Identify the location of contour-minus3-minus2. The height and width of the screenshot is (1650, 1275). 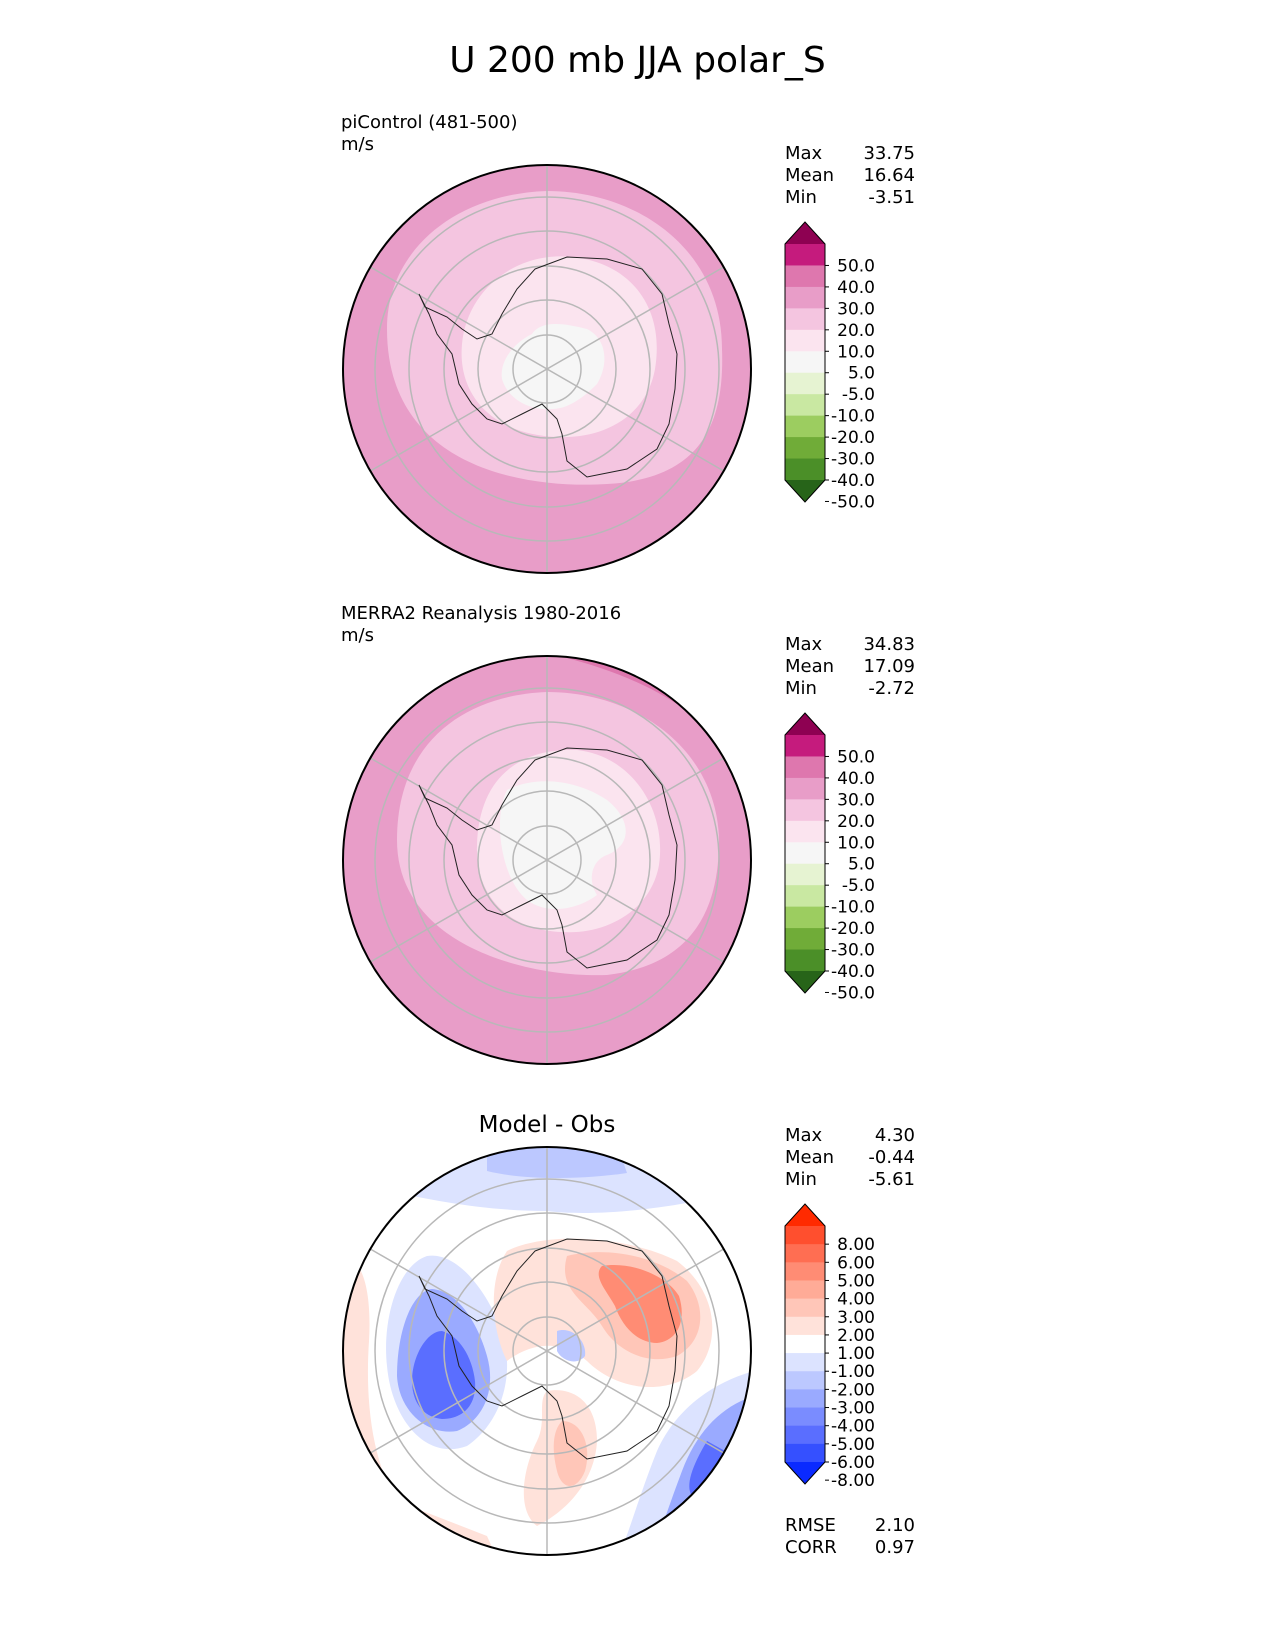
(557, 1162).